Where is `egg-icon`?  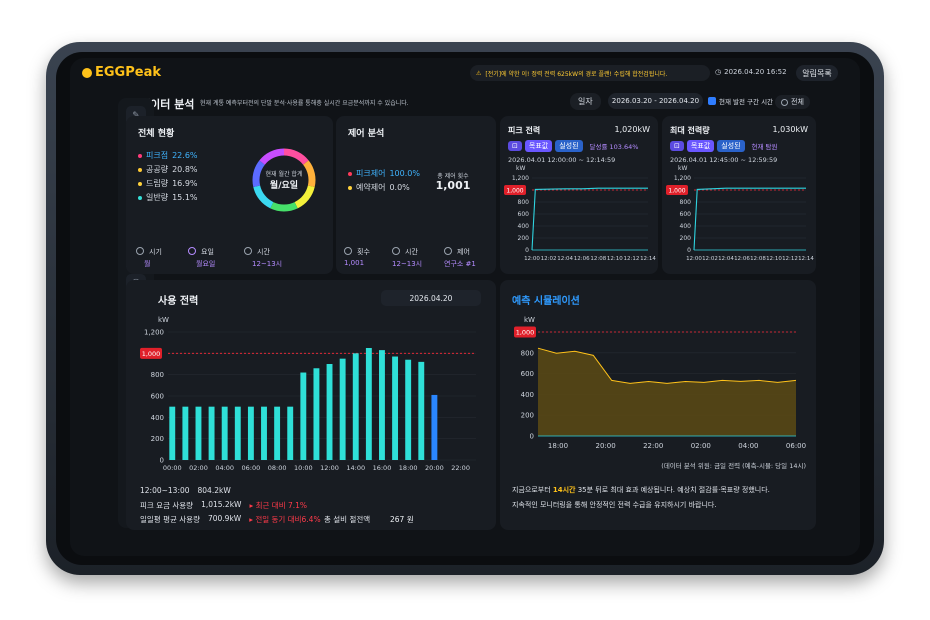
egg-icon is located at coordinates (87, 72).